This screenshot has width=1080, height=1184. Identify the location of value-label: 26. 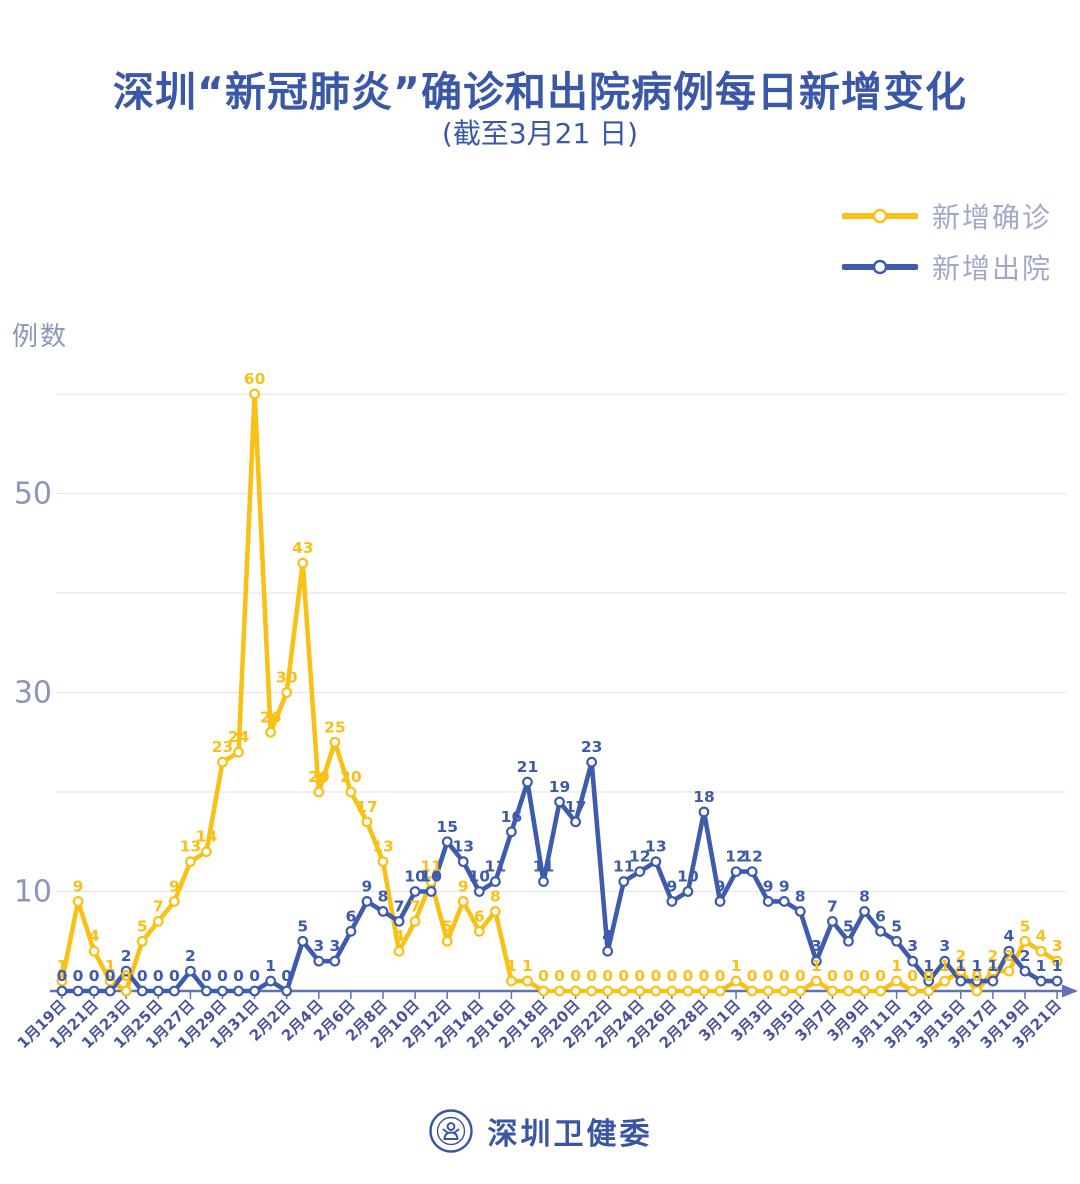
(271, 717).